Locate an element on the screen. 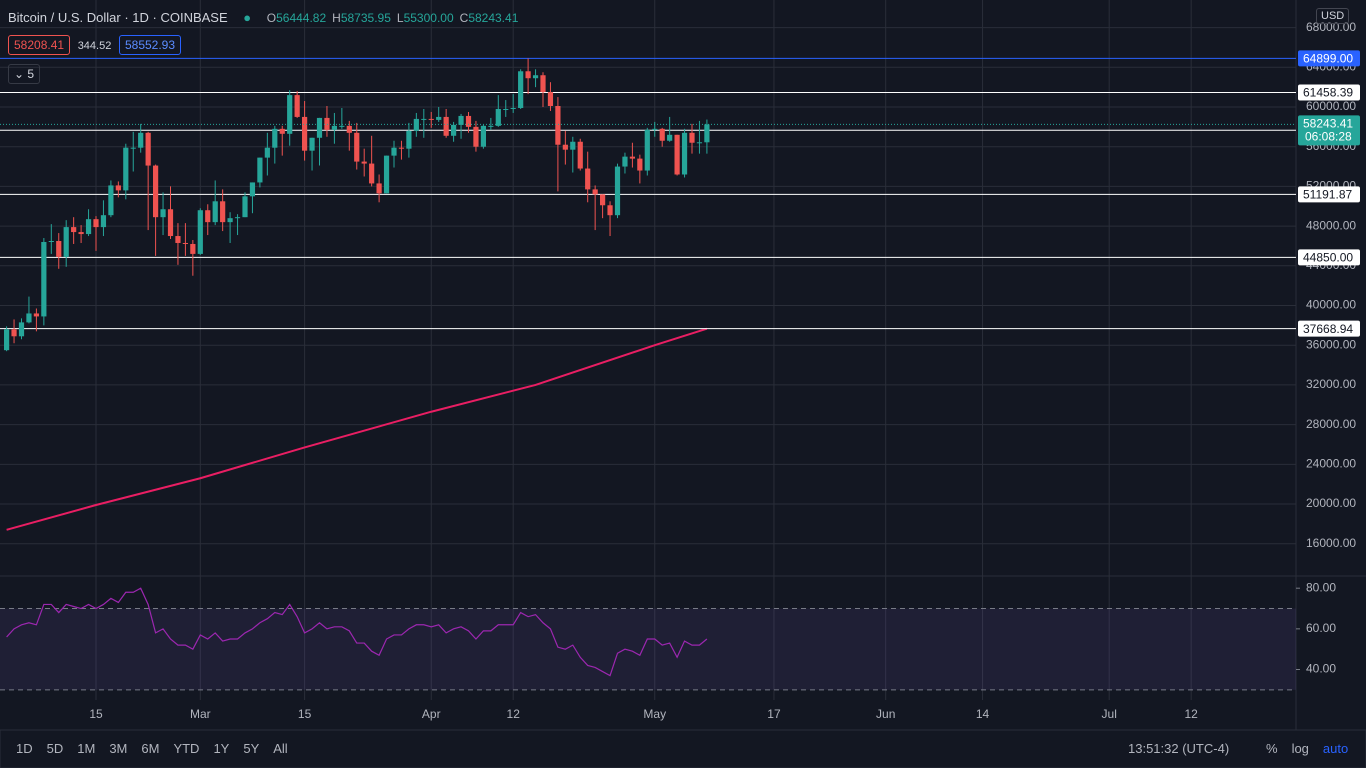  range-button: 5D is located at coordinates (55, 748).